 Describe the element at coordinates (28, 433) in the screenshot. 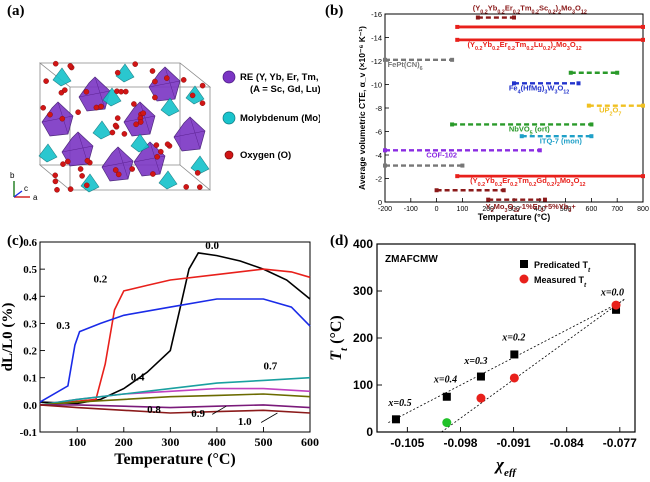

I see `y-tick-label: -0.1` at that location.